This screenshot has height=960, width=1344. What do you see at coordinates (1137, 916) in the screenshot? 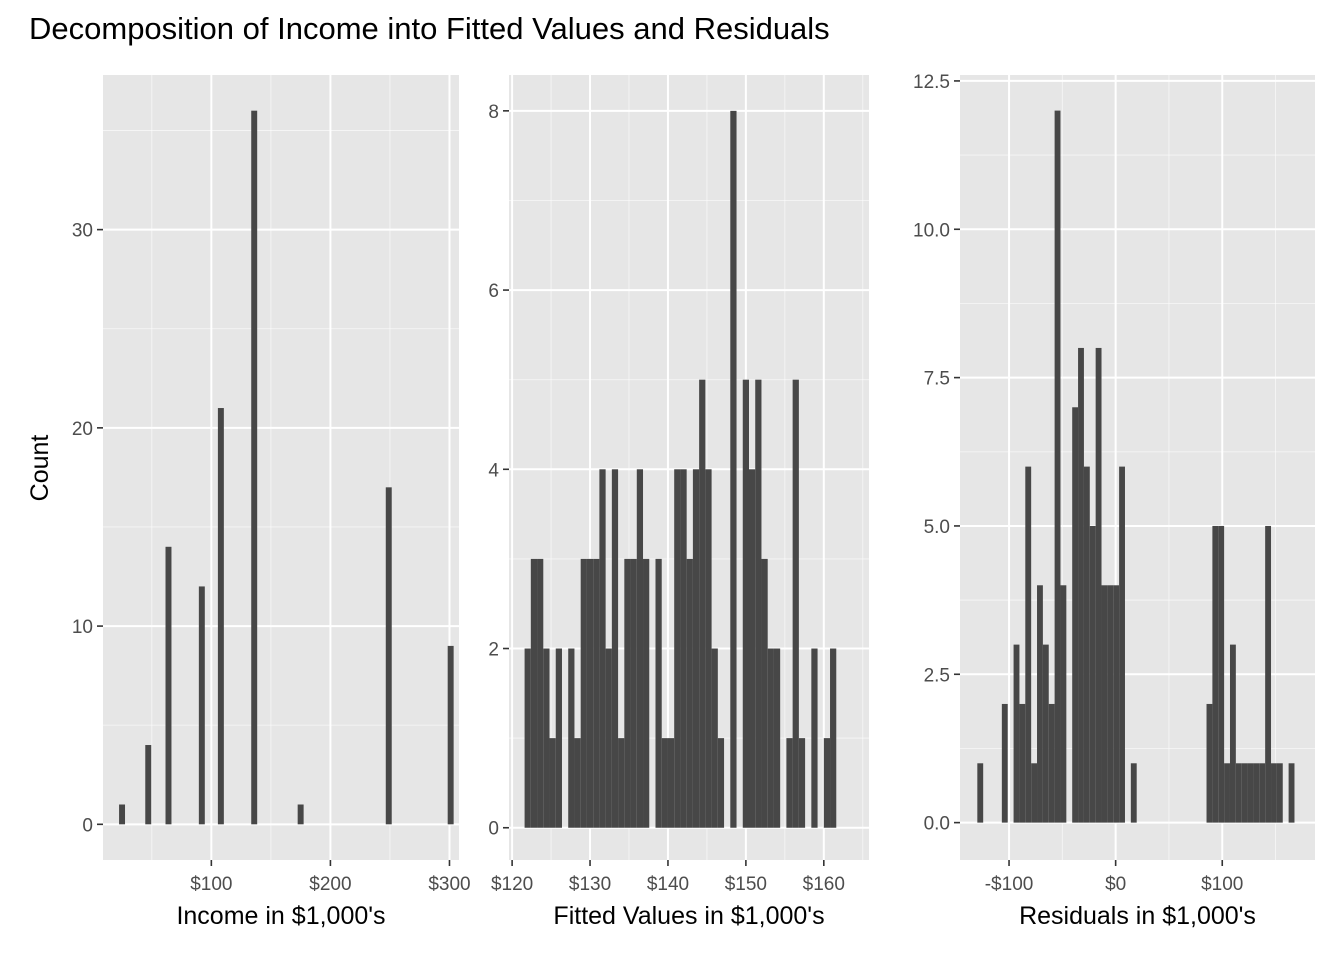
I see `x-axis-title: Residuals in $1,000's` at bounding box center [1137, 916].